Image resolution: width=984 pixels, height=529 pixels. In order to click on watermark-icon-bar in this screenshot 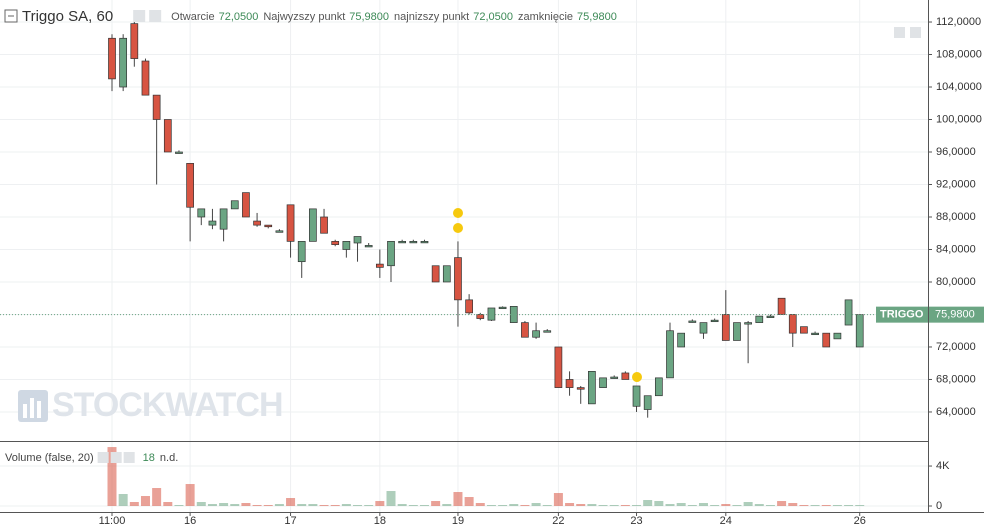, I will do `click(39, 409)`.